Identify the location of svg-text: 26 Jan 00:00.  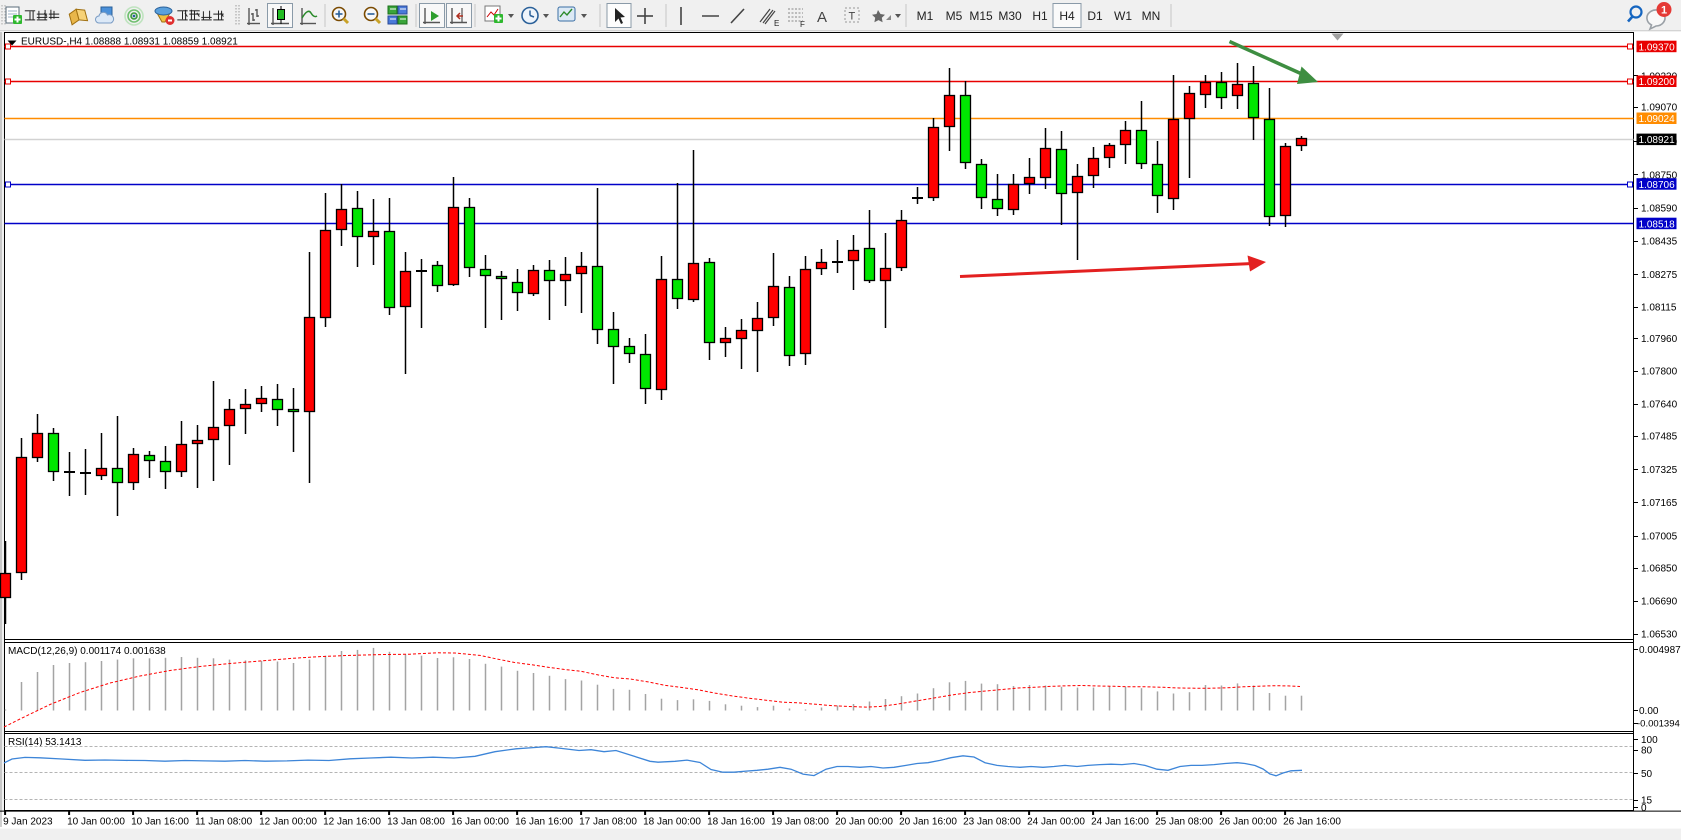
(1248, 822).